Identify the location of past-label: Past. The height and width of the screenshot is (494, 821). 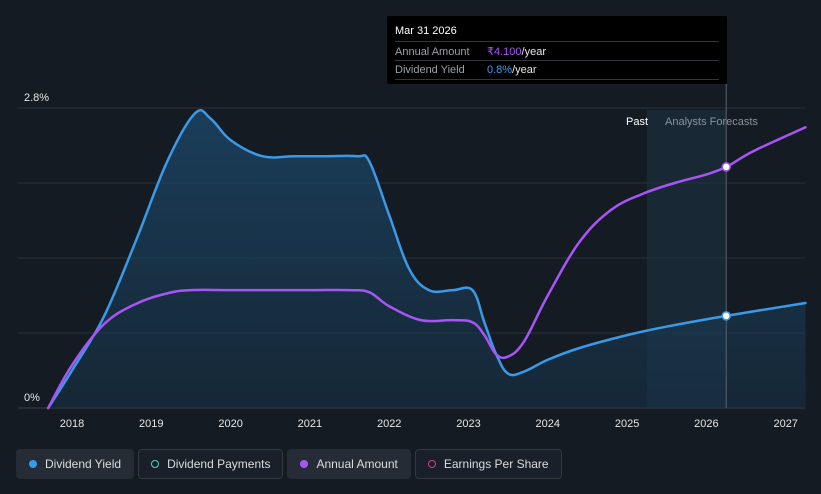
(637, 122).